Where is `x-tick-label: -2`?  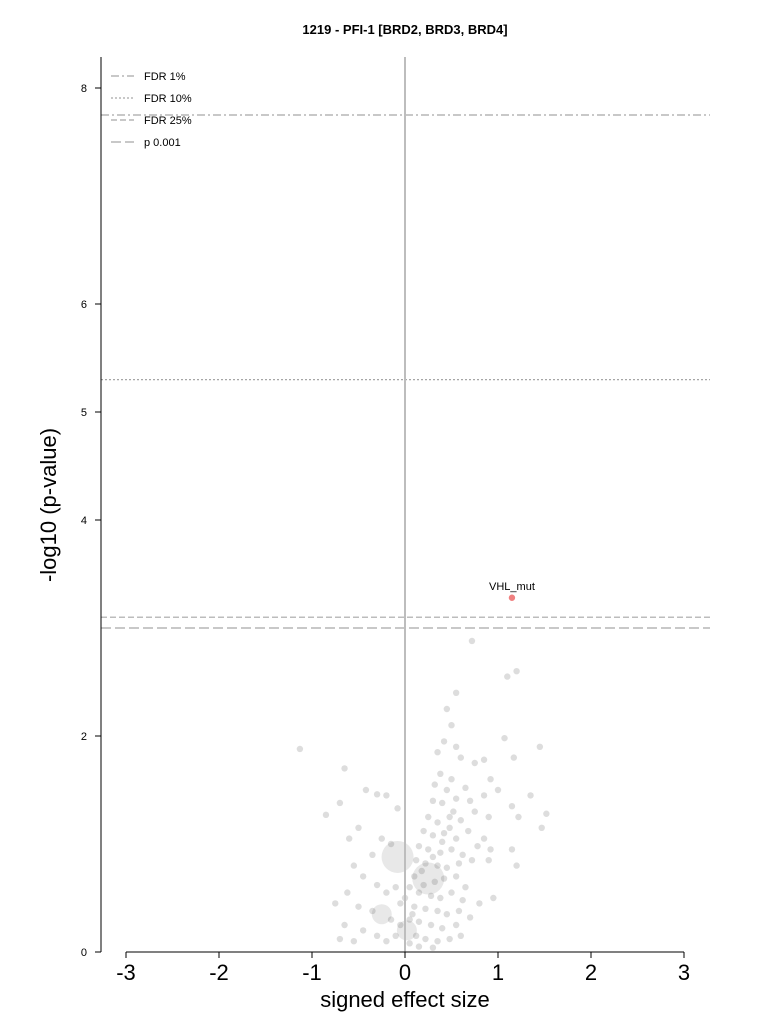 x-tick-label: -2 is located at coordinates (219, 972).